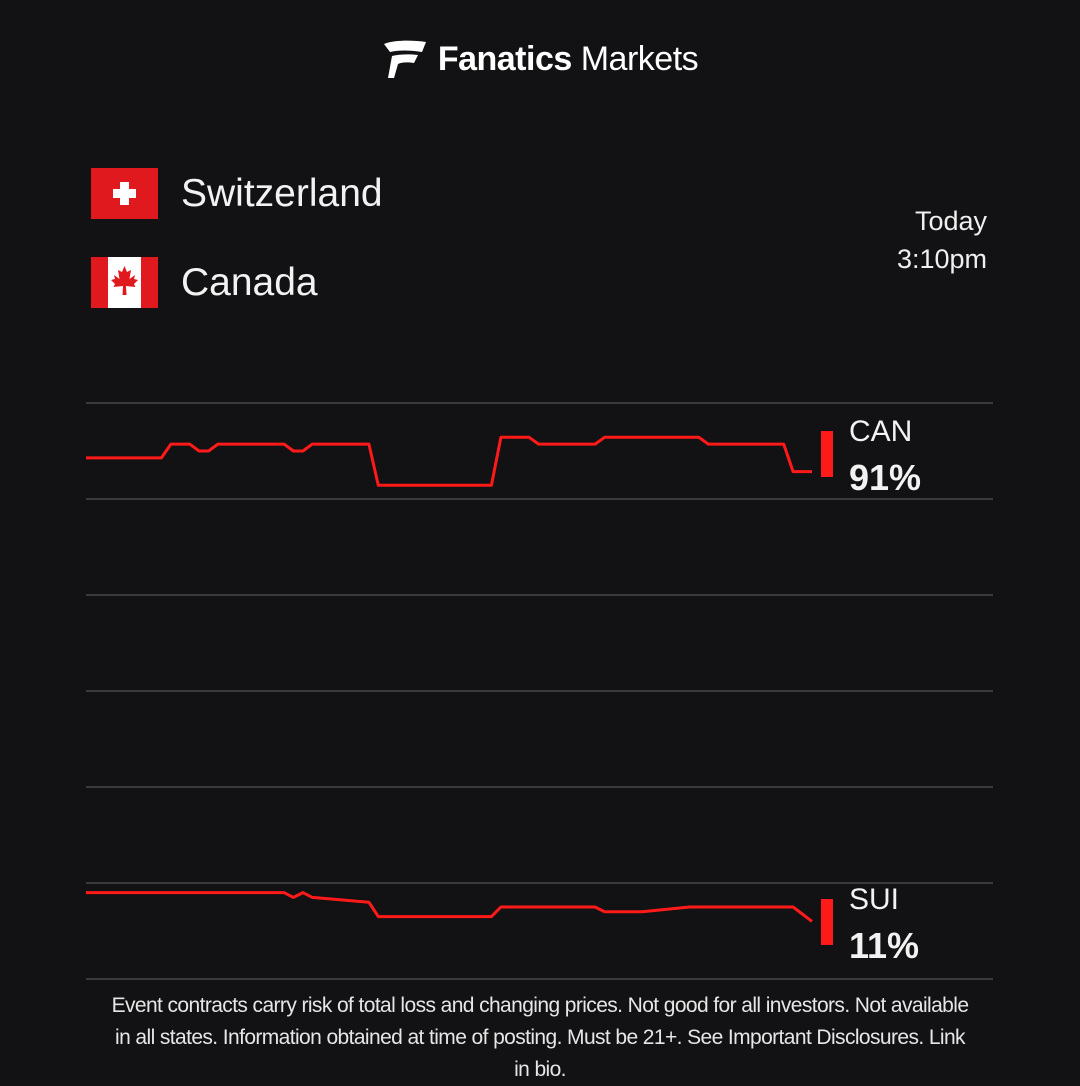 This screenshot has width=1080, height=1086. What do you see at coordinates (884, 945) in the screenshot?
I see `series-value-sui: 11%` at bounding box center [884, 945].